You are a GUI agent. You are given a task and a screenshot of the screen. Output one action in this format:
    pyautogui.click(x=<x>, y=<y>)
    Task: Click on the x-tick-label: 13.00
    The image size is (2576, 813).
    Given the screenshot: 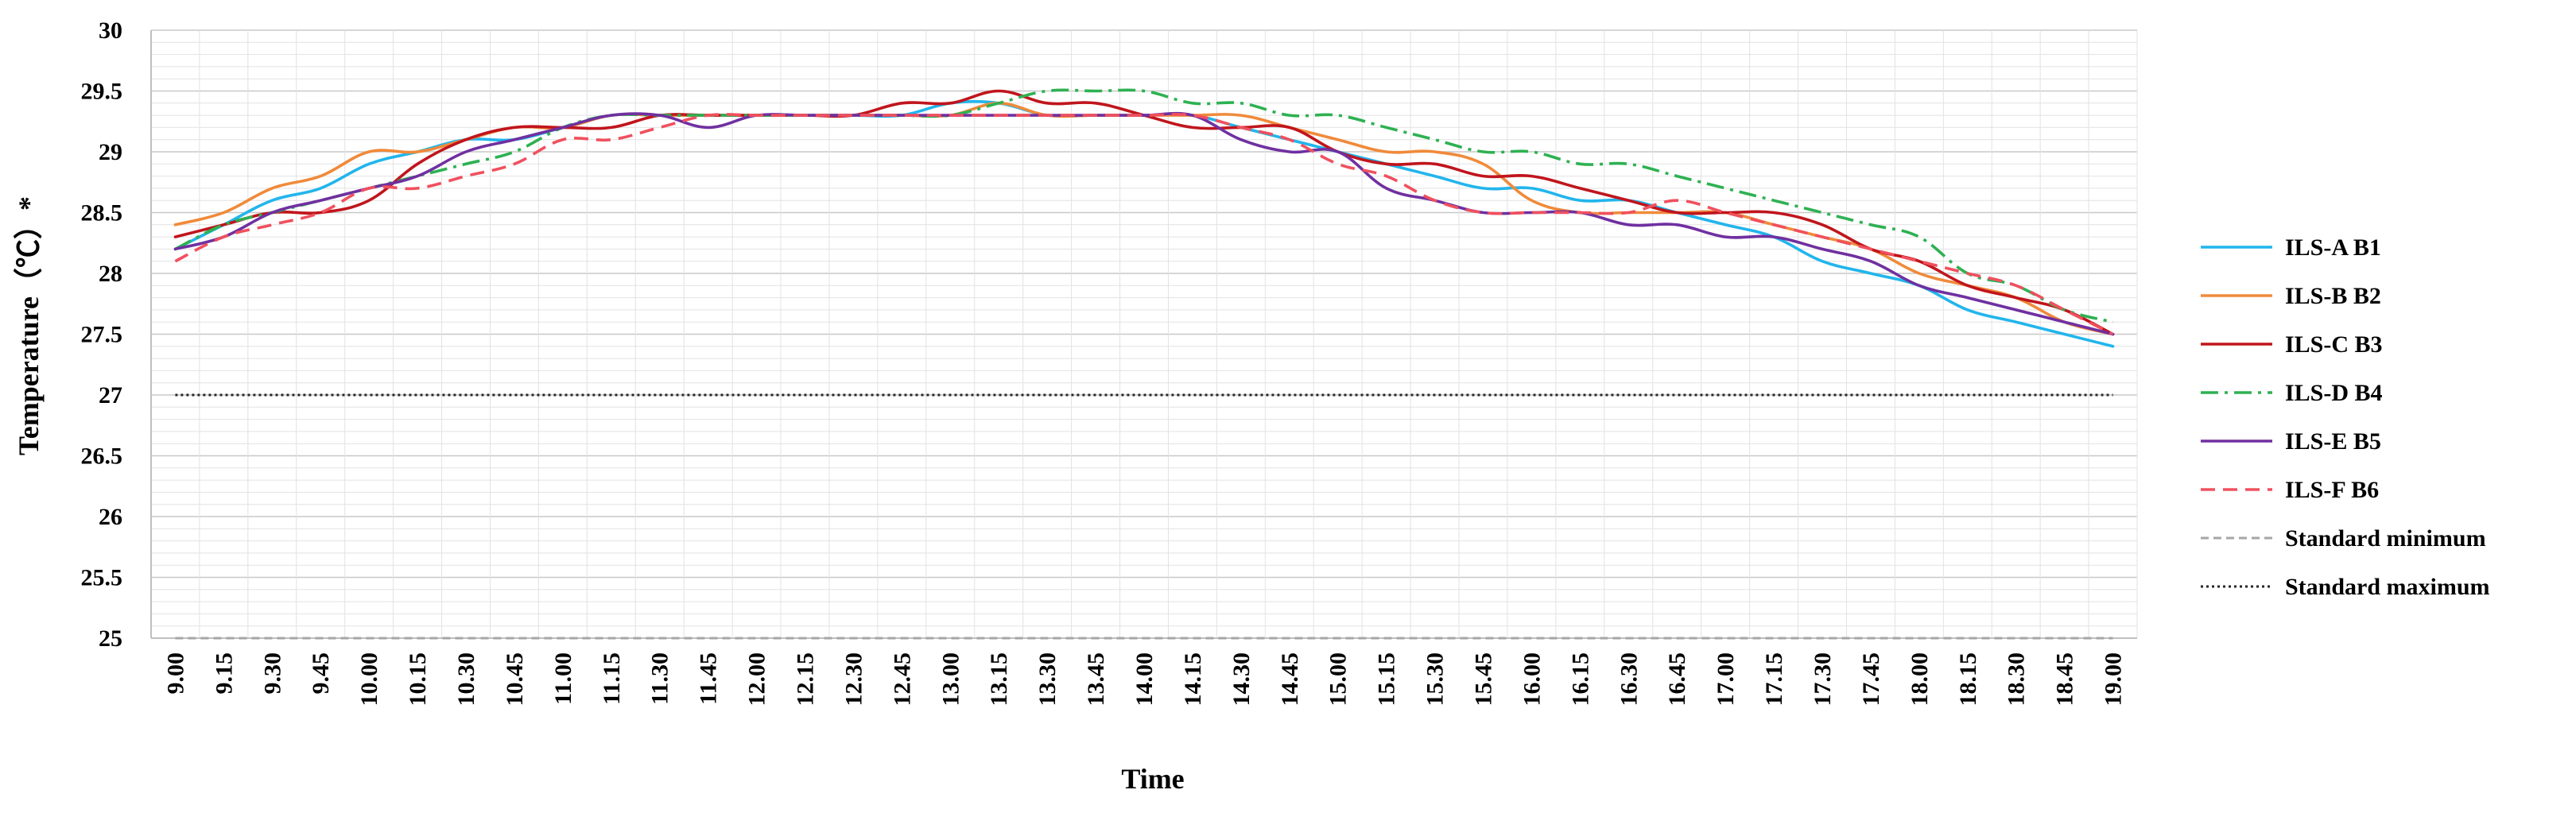 What is the action you would take?
    pyautogui.click(x=951, y=679)
    